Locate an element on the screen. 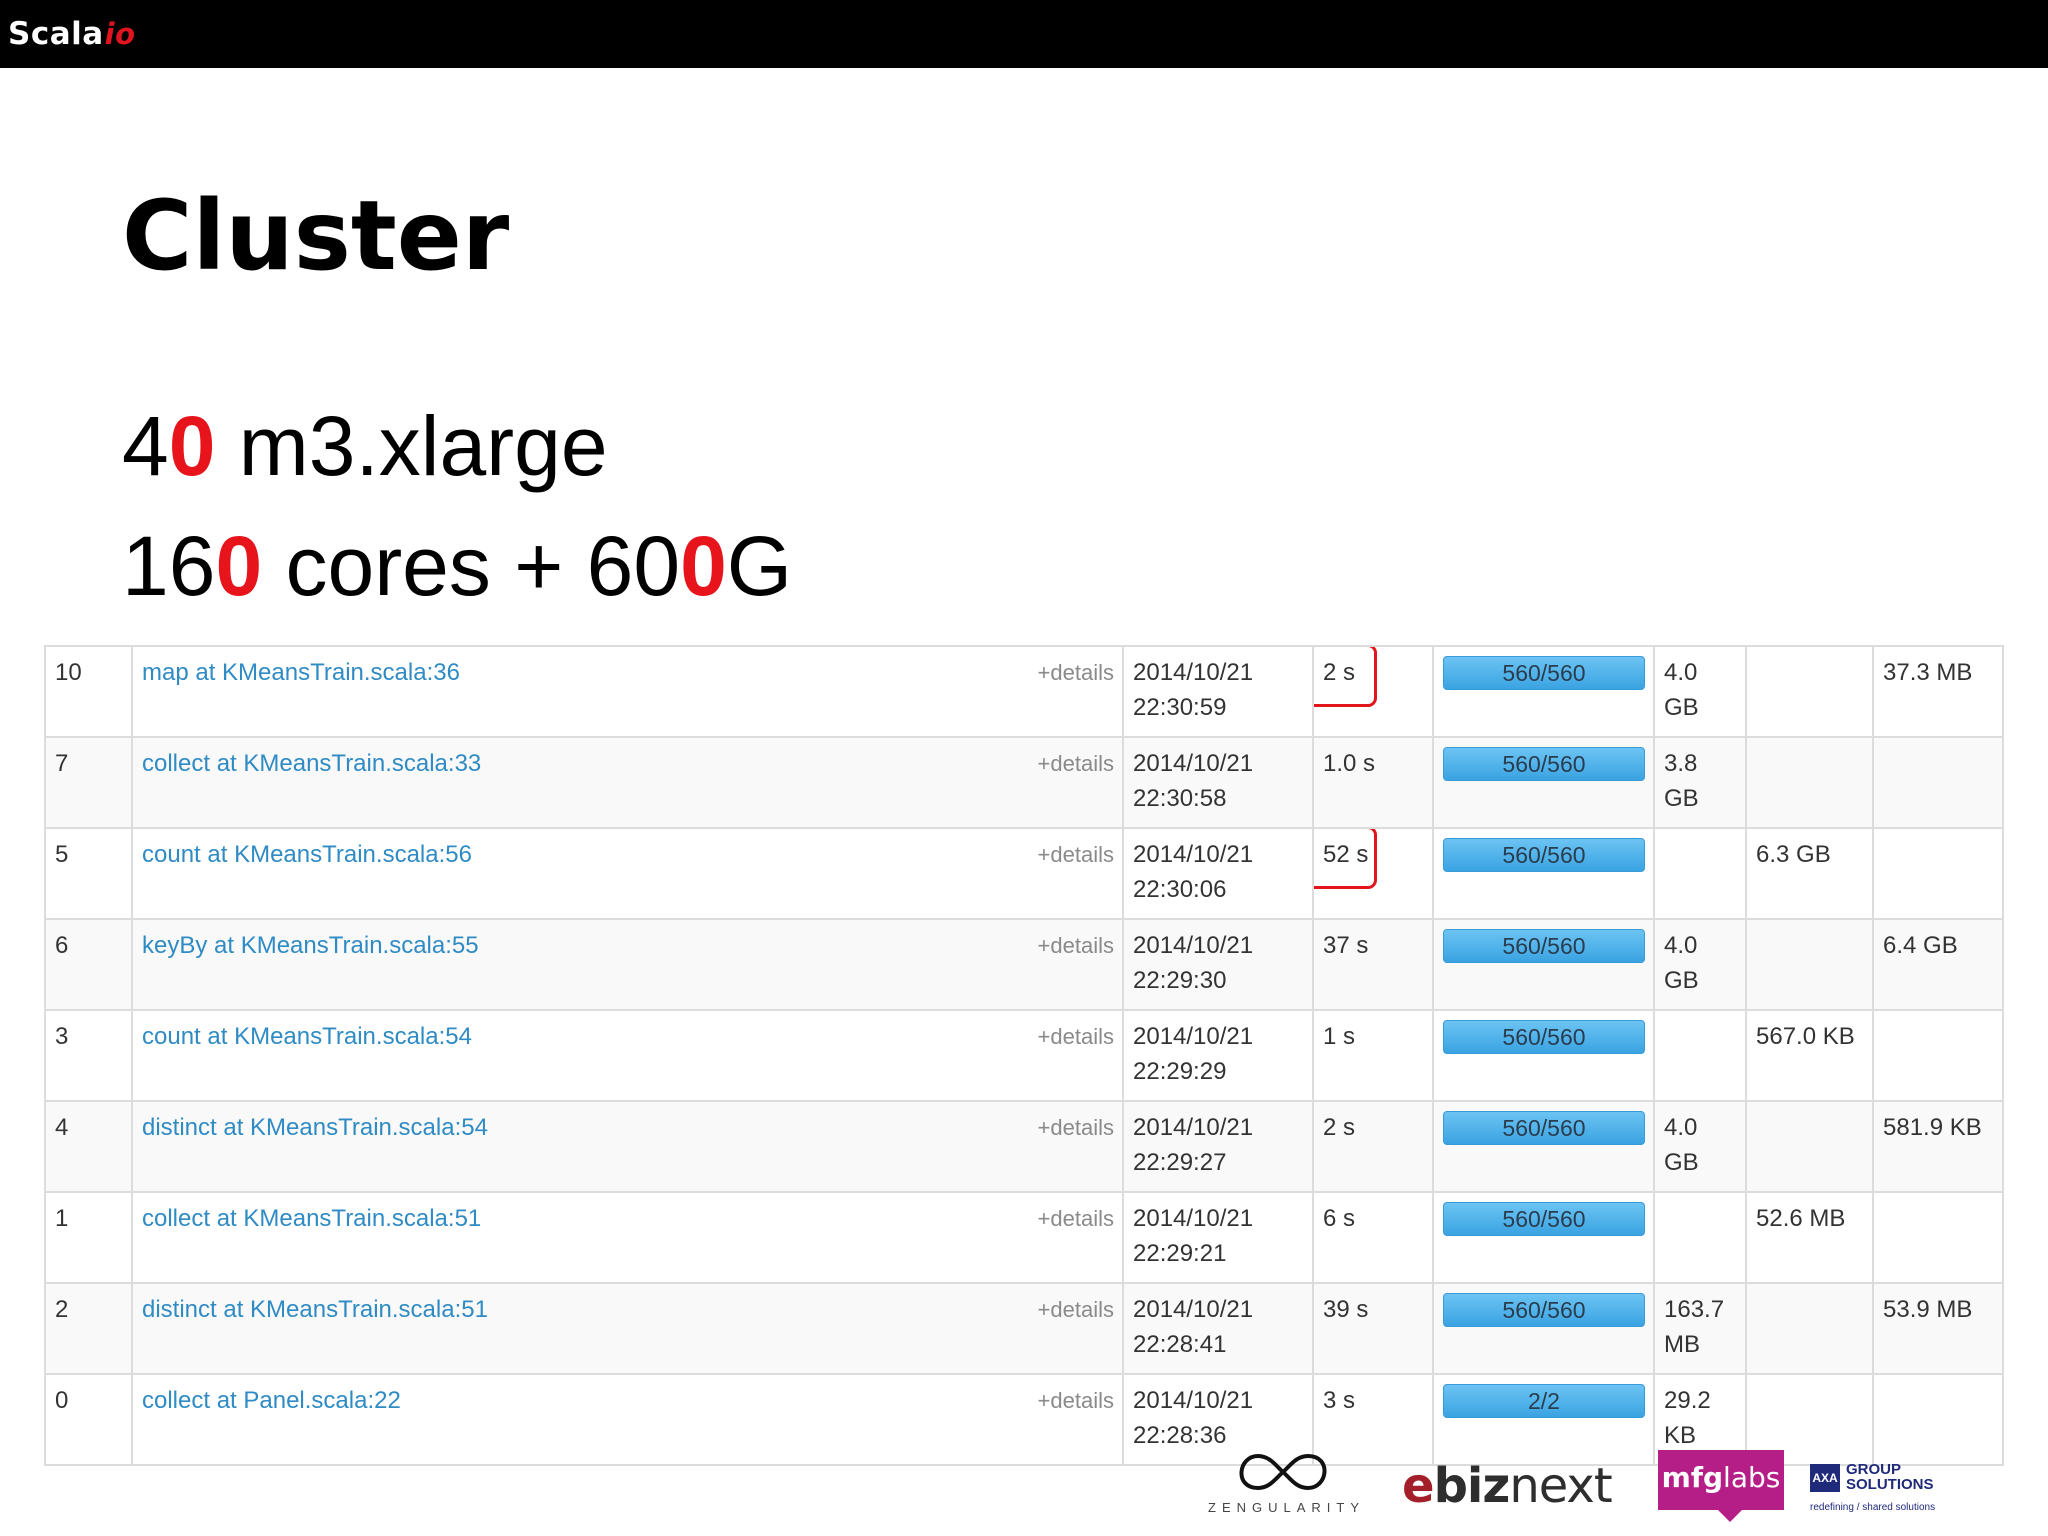  stage-description-link: collect at KMeansTrain.scala:33 is located at coordinates (312, 763).